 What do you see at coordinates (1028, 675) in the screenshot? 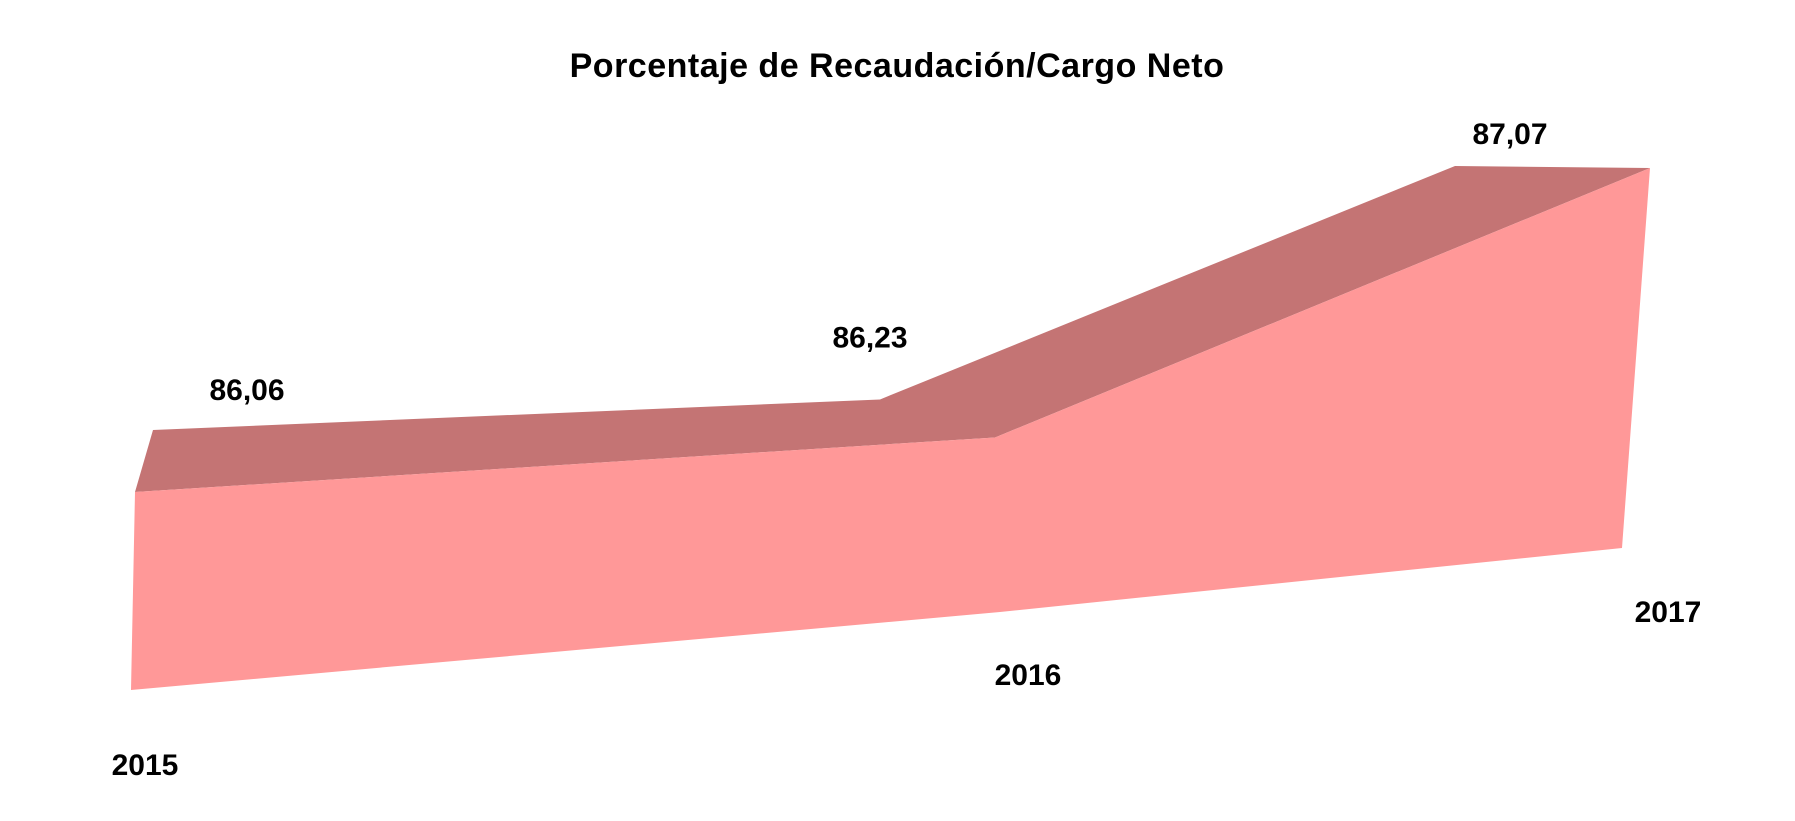
I see `x-tick-2016: 2016` at bounding box center [1028, 675].